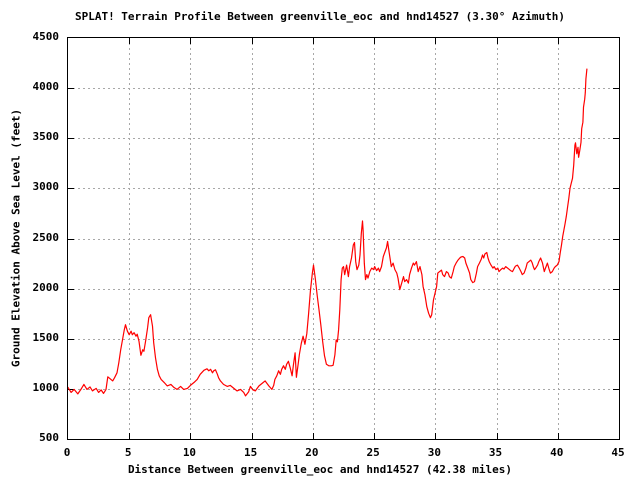 This screenshot has width=640, height=480. Describe the element at coordinates (67, 452) in the screenshot. I see `x-tick-label: 0` at that location.